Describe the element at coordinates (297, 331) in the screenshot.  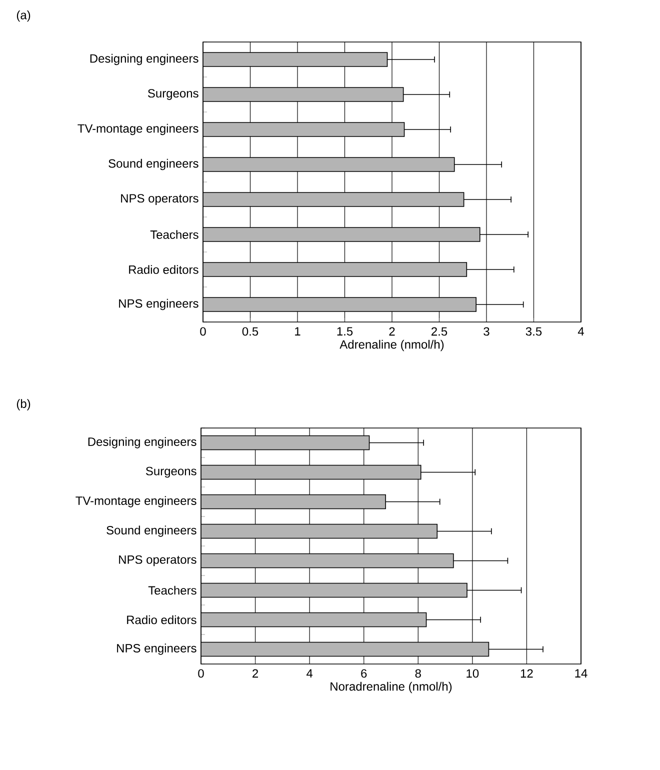
I see `x-tick-label: 1` at that location.